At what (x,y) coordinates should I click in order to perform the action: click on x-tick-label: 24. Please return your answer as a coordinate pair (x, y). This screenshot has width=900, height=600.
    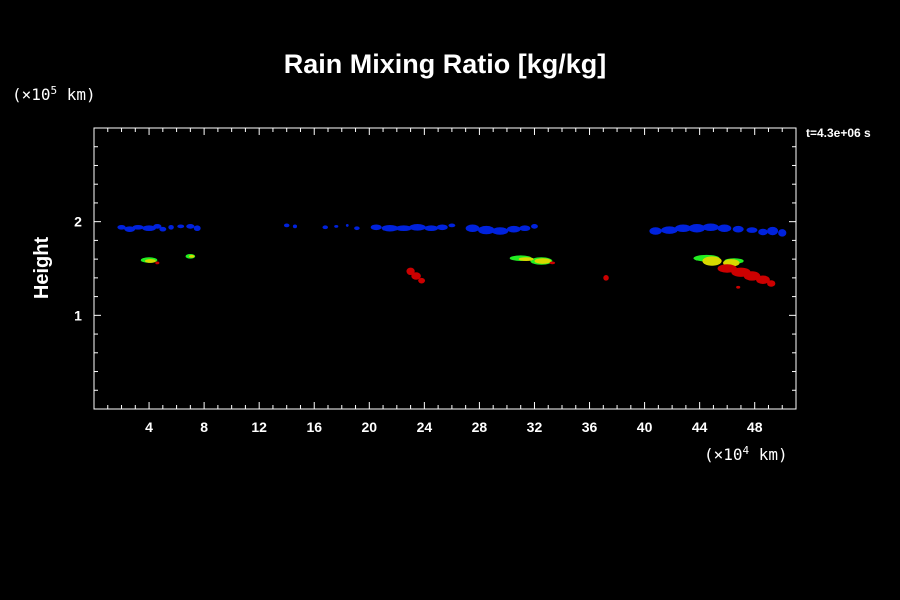
    Looking at the image, I should click on (425, 427).